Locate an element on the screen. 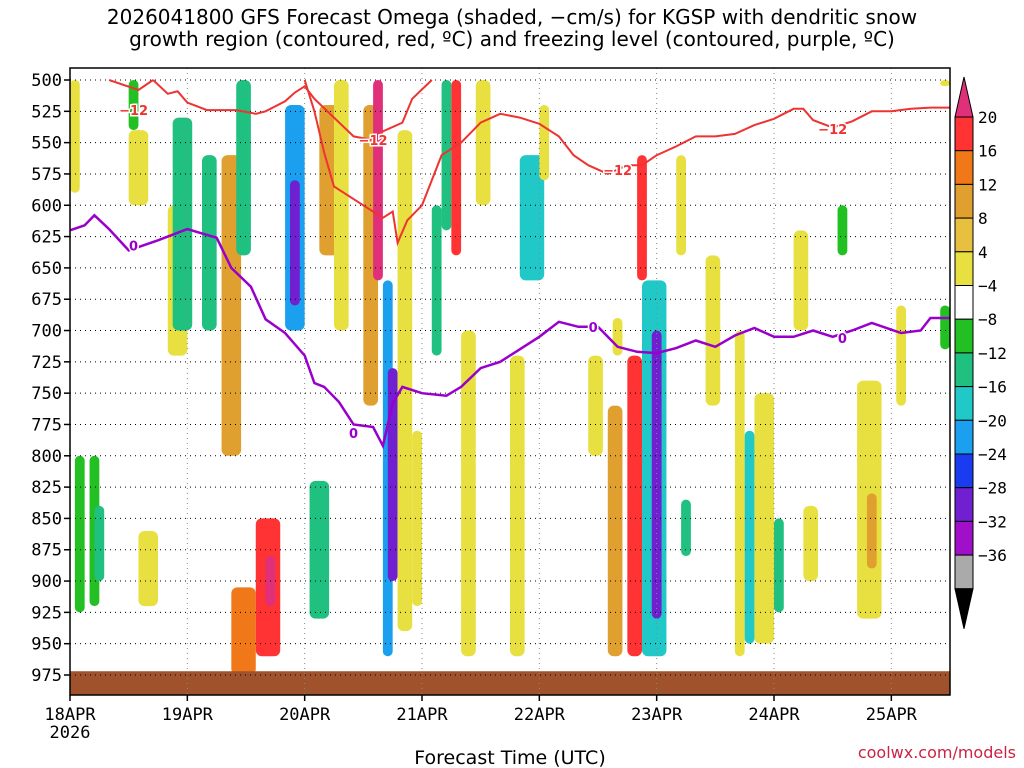  colorbar-label: −12 is located at coordinates (992, 353).